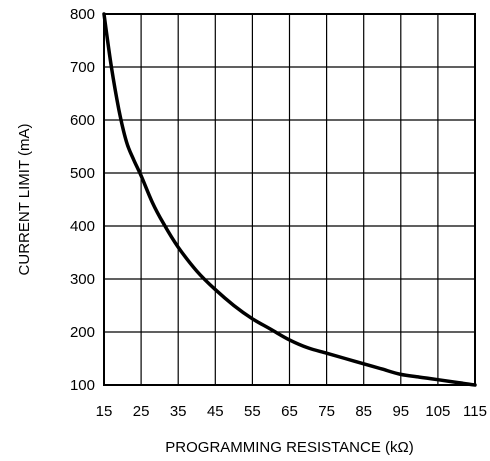 Image resolution: width=490 pixels, height=461 pixels. Describe the element at coordinates (363, 411) in the screenshot. I see `x-tick-label: 85` at that location.